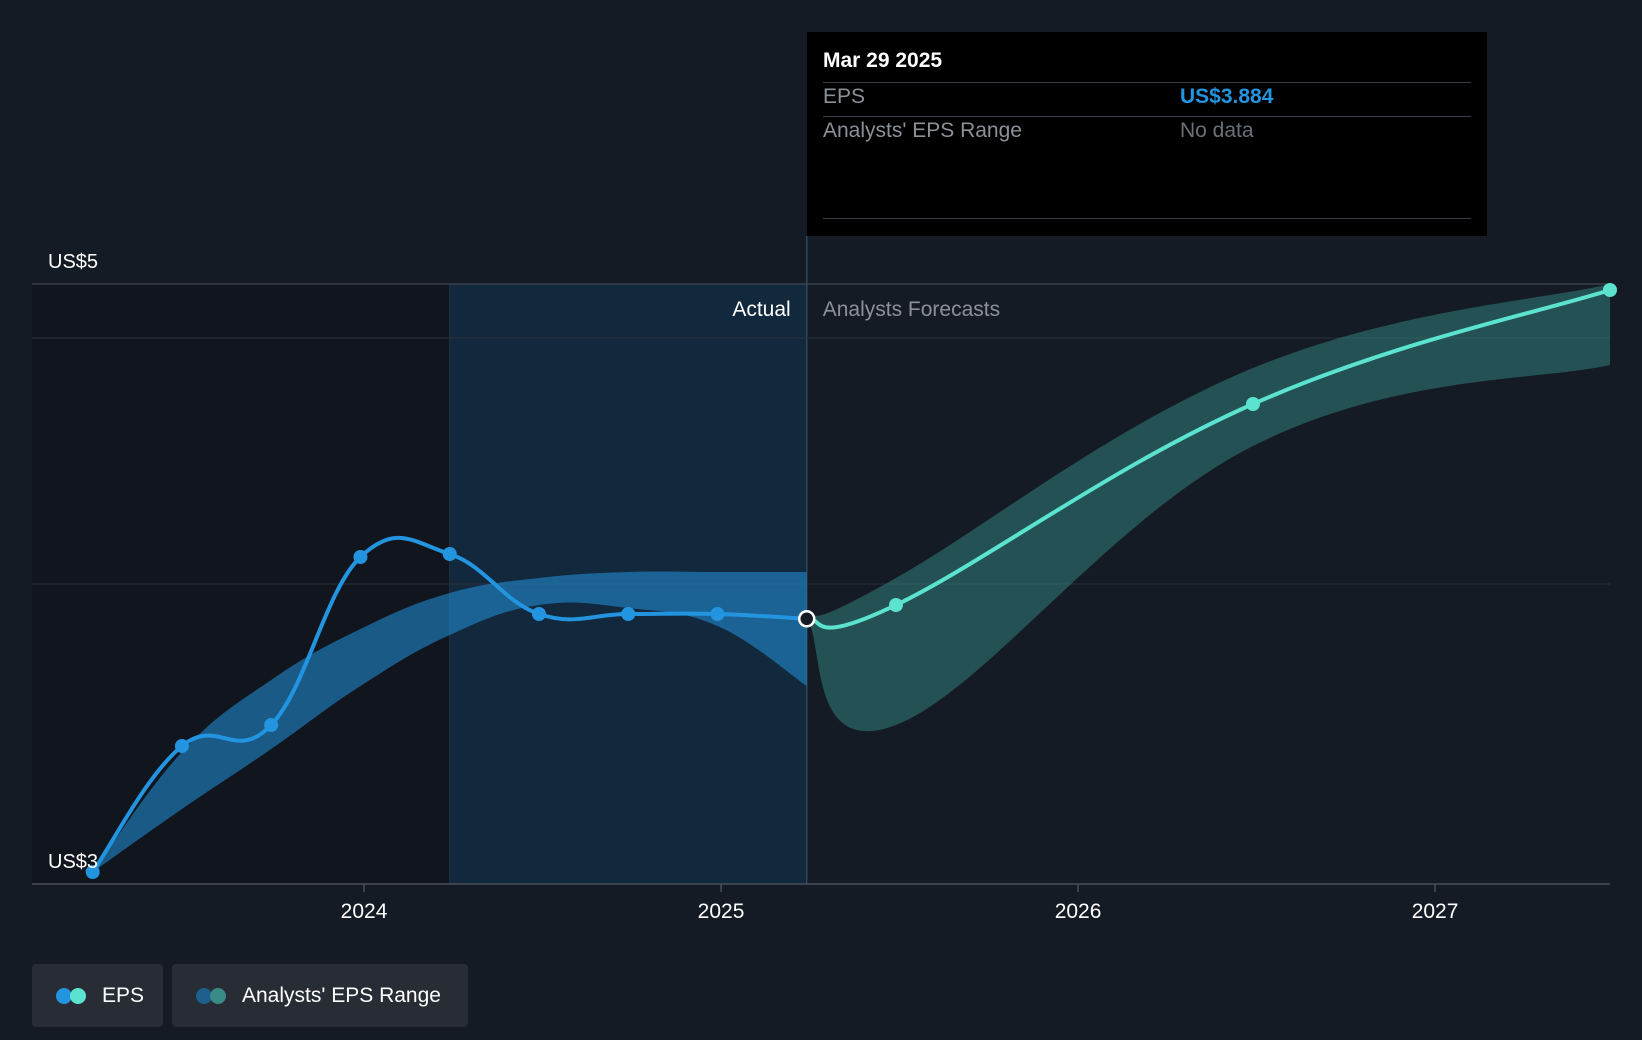 The width and height of the screenshot is (1642, 1040). What do you see at coordinates (364, 911) in the screenshot?
I see `x-tick-label: 2024` at bounding box center [364, 911].